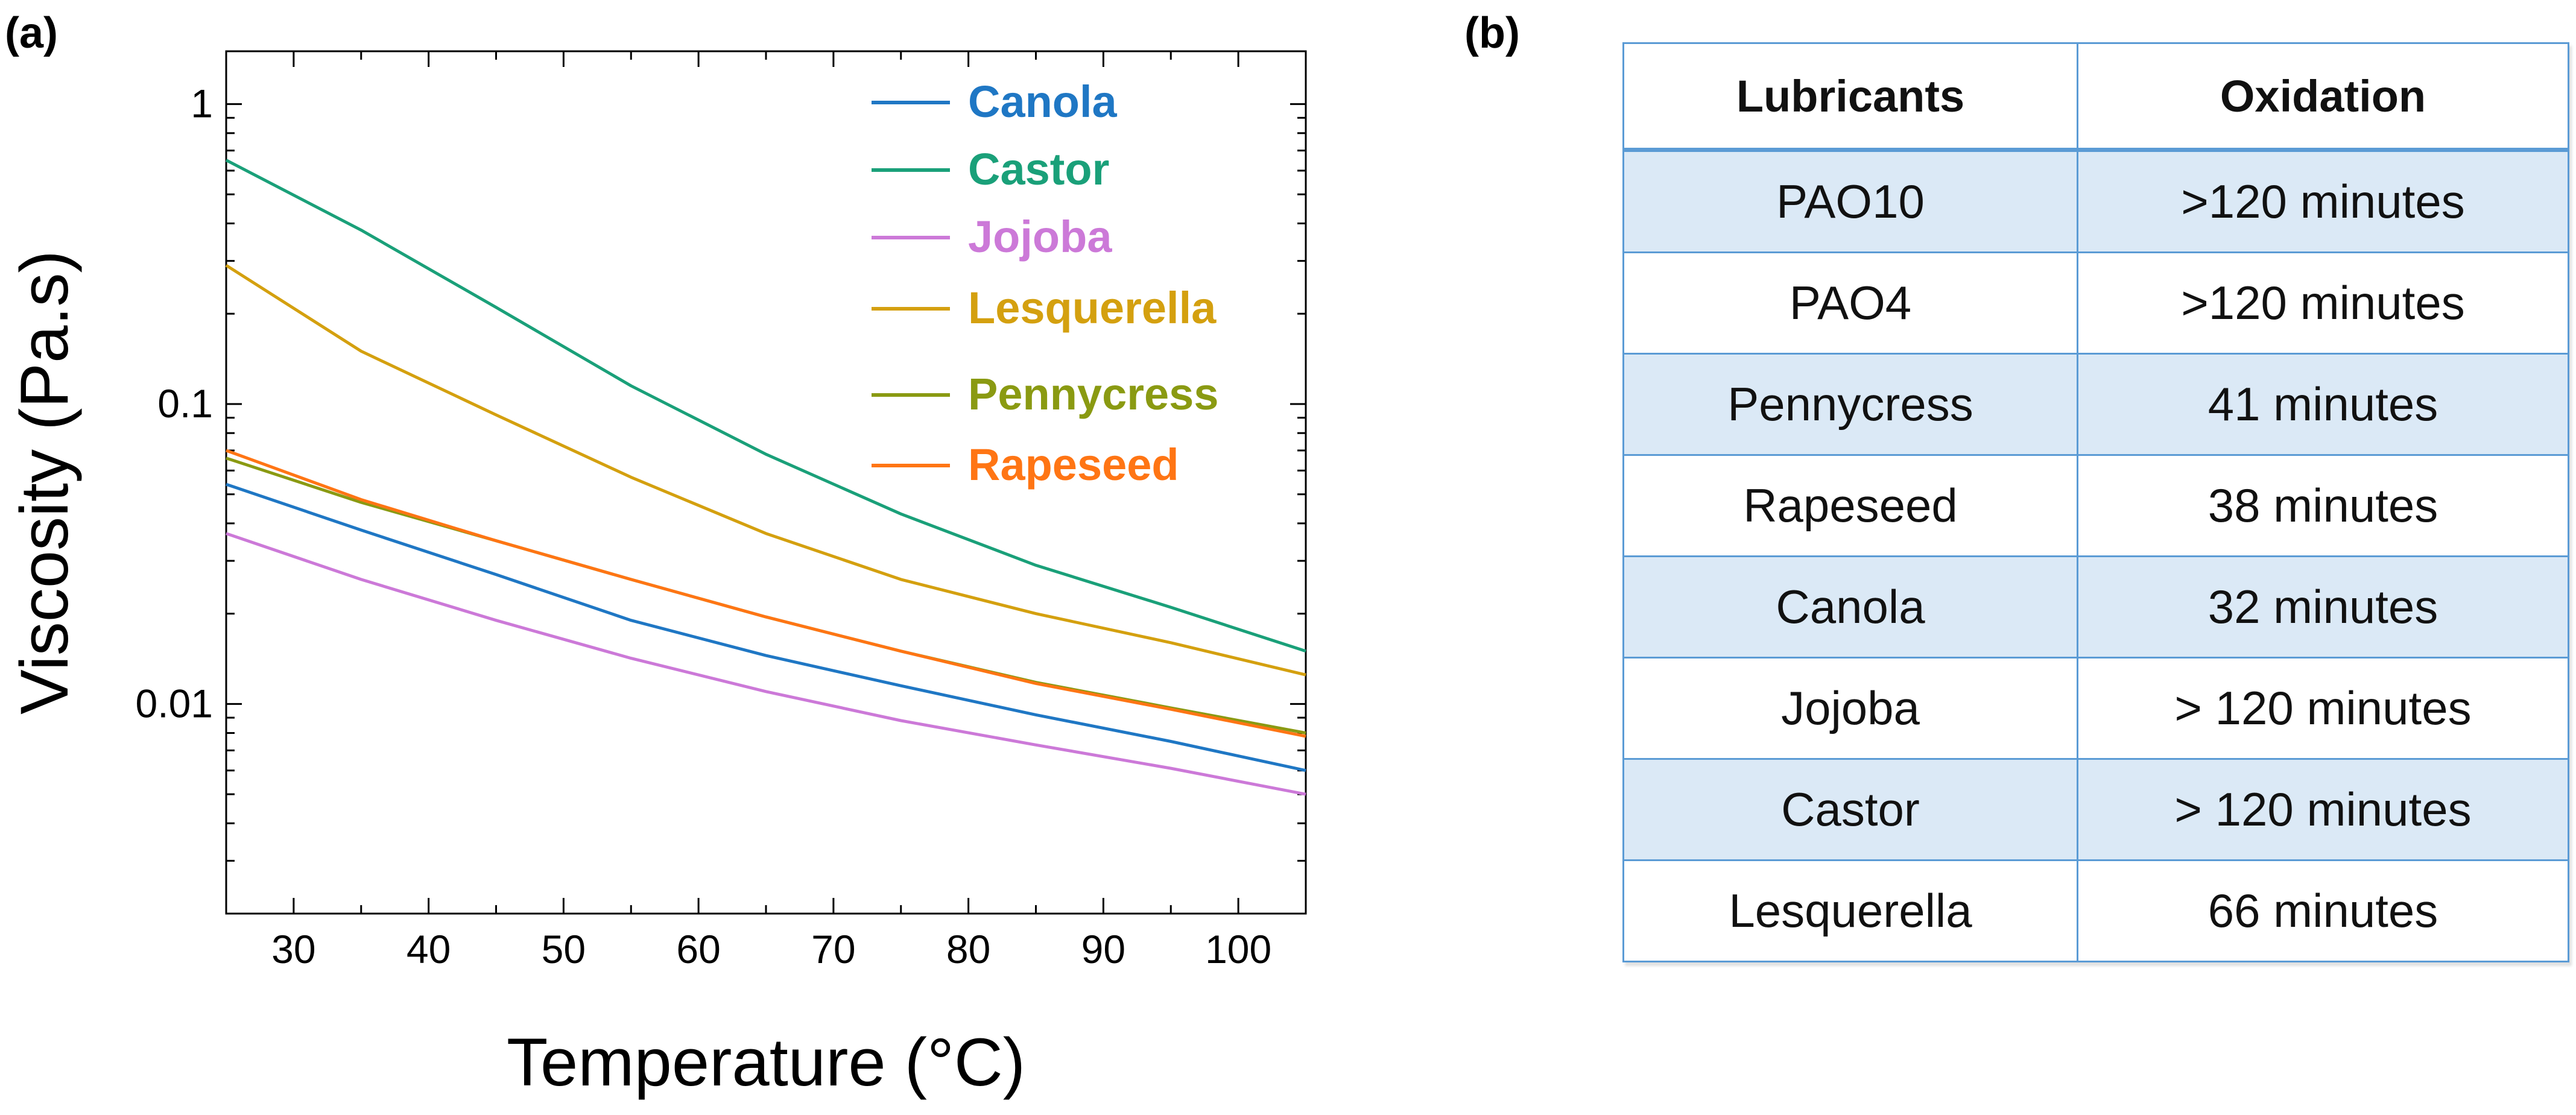  What do you see at coordinates (1850, 607) in the screenshot?
I see `lubricant-cell: Canola` at bounding box center [1850, 607].